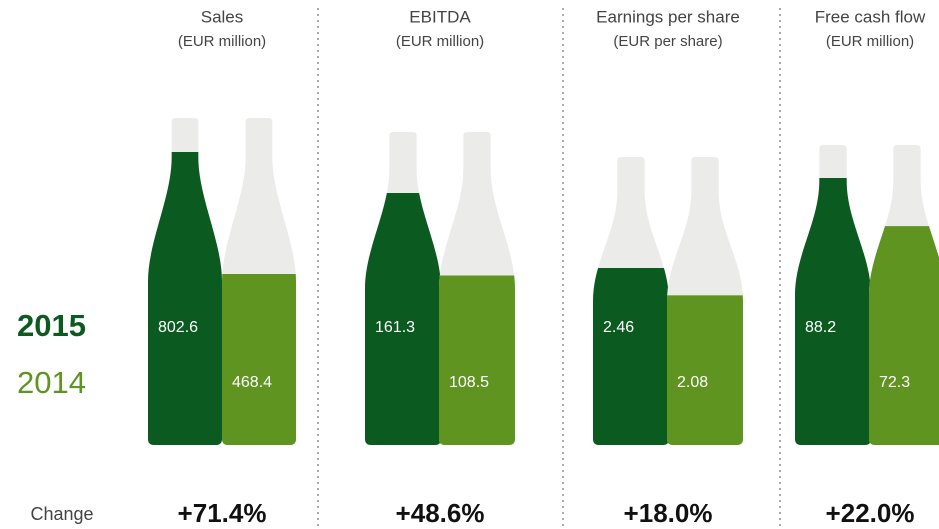 This screenshot has width=939, height=529. Describe the element at coordinates (870, 513) in the screenshot. I see `change-value: +22.0%` at that location.